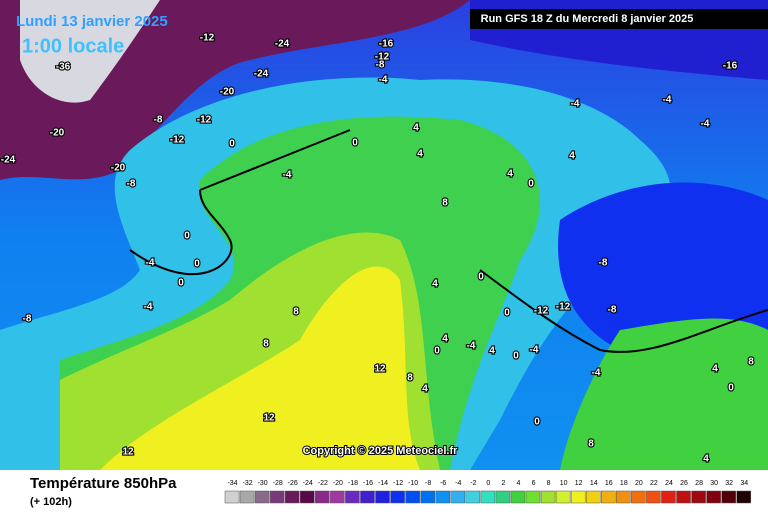  What do you see at coordinates (293, 483) in the screenshot?
I see `legend-label: -26` at bounding box center [293, 483].